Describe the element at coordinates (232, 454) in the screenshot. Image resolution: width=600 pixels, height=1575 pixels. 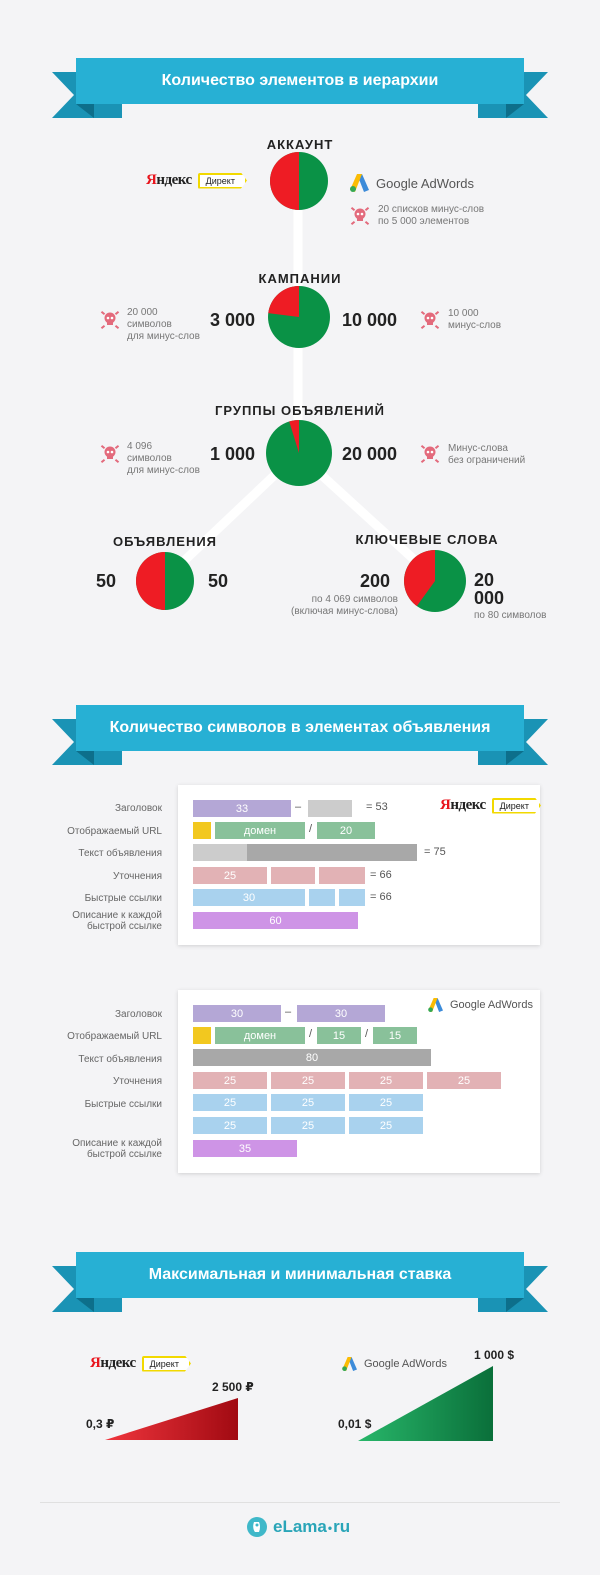
I see `groups-yandex-count: 1 000` at that location.